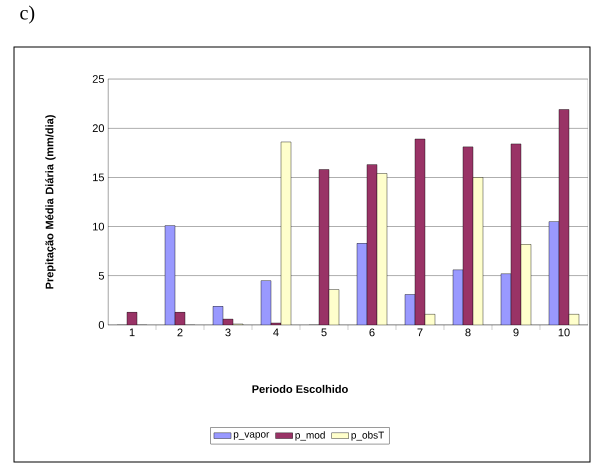 Image resolution: width=595 pixels, height=466 pixels. What do you see at coordinates (98, 178) in the screenshot?
I see `y-tick-label: 15` at bounding box center [98, 178].